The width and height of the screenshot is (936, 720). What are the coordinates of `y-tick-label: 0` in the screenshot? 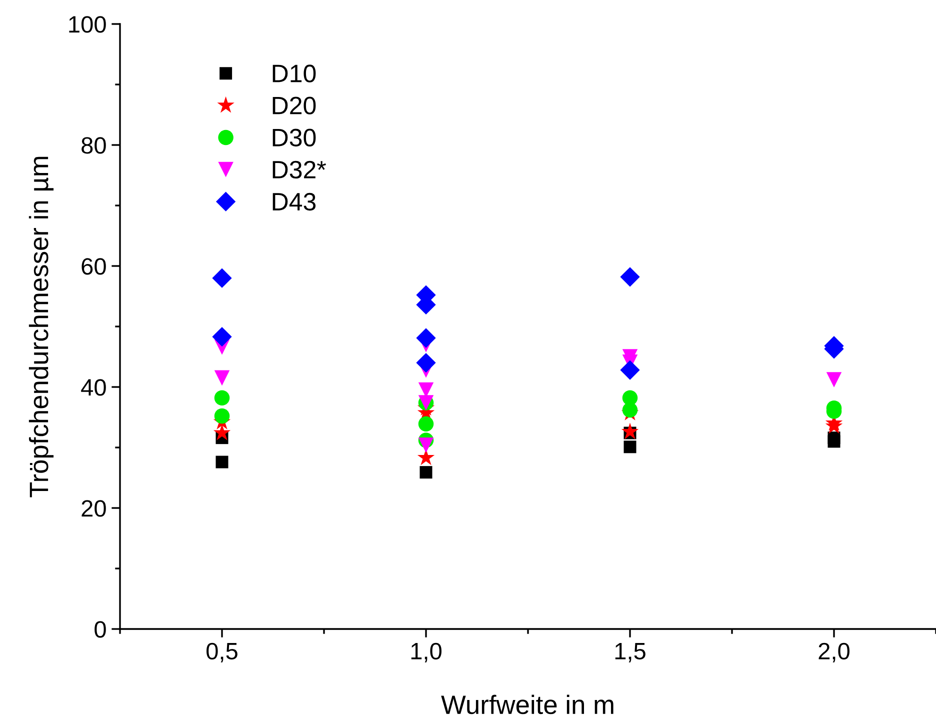 It's located at (100, 629).